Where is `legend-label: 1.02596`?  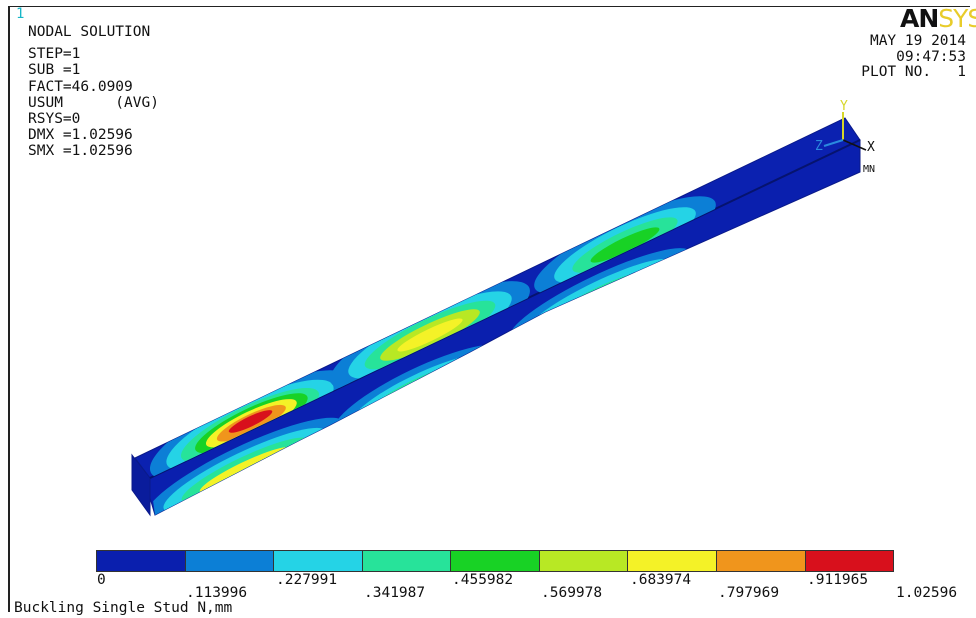 legend-label: 1.02596 is located at coordinates (927, 593).